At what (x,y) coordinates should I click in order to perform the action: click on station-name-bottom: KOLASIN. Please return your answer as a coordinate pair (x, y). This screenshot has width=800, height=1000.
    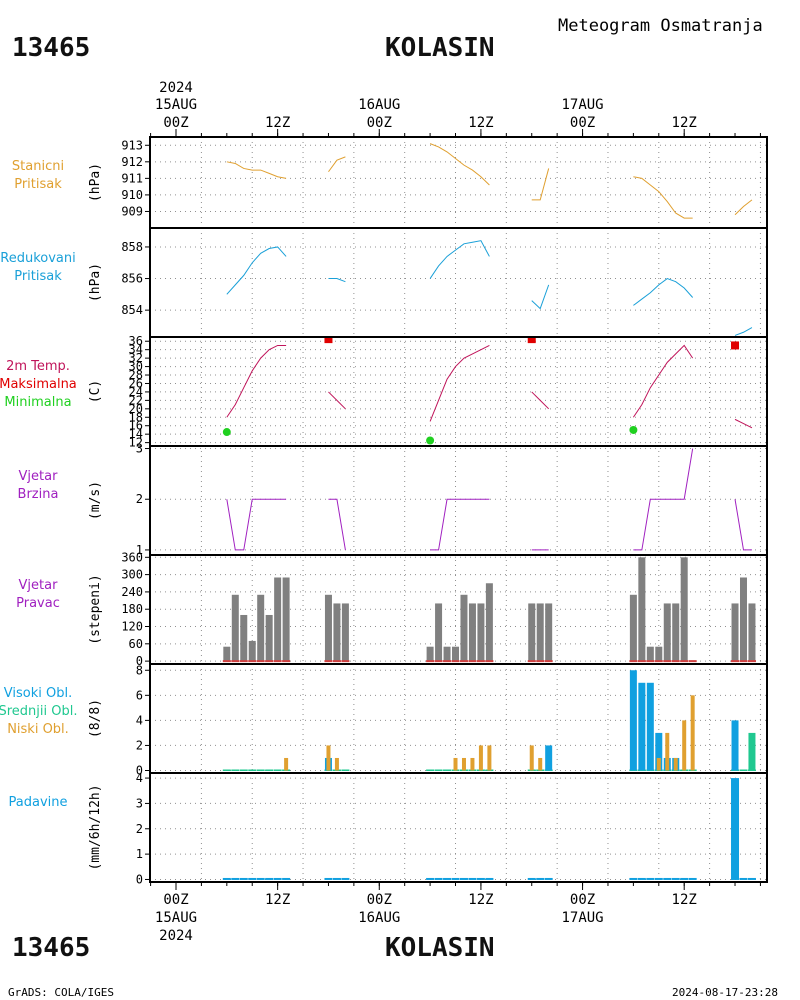
    Looking at the image, I should click on (440, 948).